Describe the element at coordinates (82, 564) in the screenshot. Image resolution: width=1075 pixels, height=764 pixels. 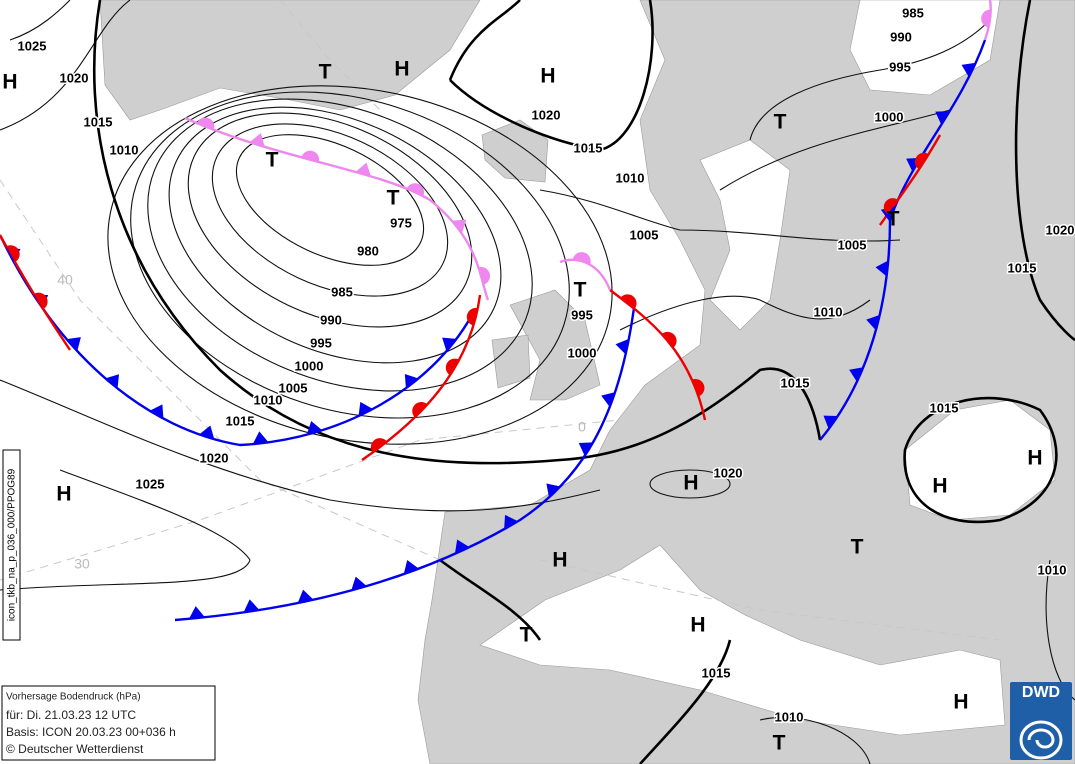
I see `grid-label: 30` at that location.